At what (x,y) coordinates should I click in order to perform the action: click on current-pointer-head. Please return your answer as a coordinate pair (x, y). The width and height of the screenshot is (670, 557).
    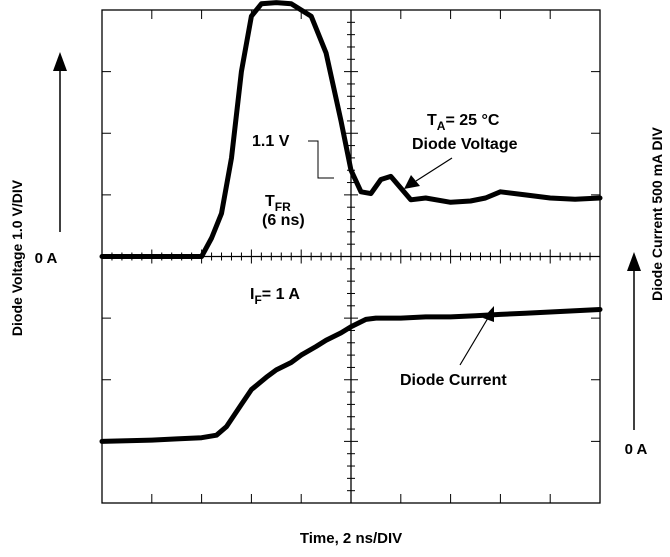
    Looking at the image, I should click on (488, 314).